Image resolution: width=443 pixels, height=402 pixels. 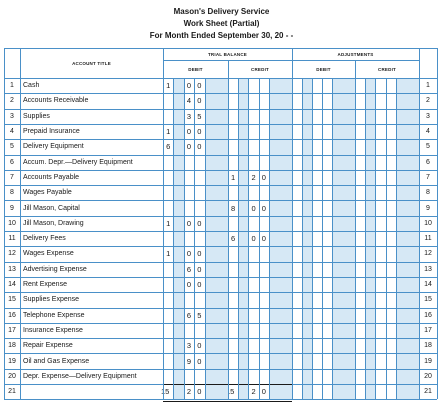 I want to click on account-title: Accounts Payable, so click(x=51, y=177).